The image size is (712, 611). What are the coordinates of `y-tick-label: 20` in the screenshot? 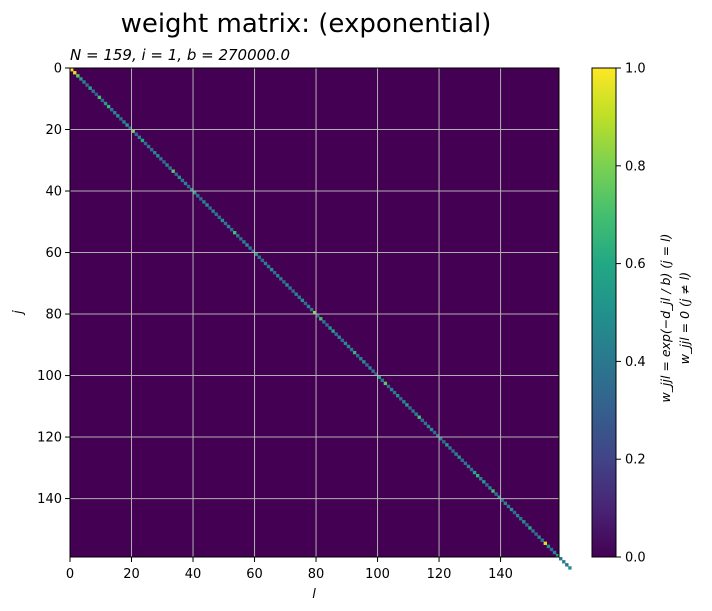 It's located at (53, 130).